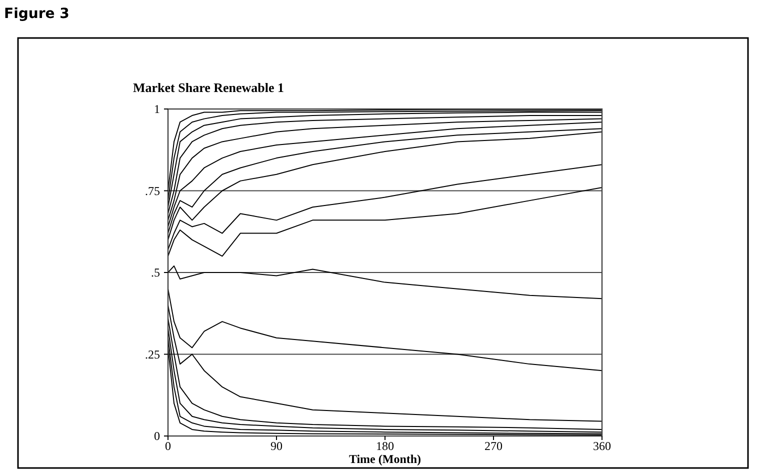  Describe the element at coordinates (155, 273) in the screenshot. I see `y-tick-label: .5` at that location.